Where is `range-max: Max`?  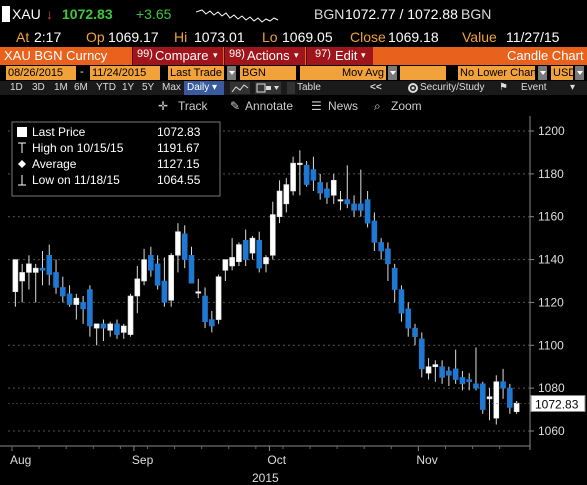
range-max: Max is located at coordinates (171, 87).